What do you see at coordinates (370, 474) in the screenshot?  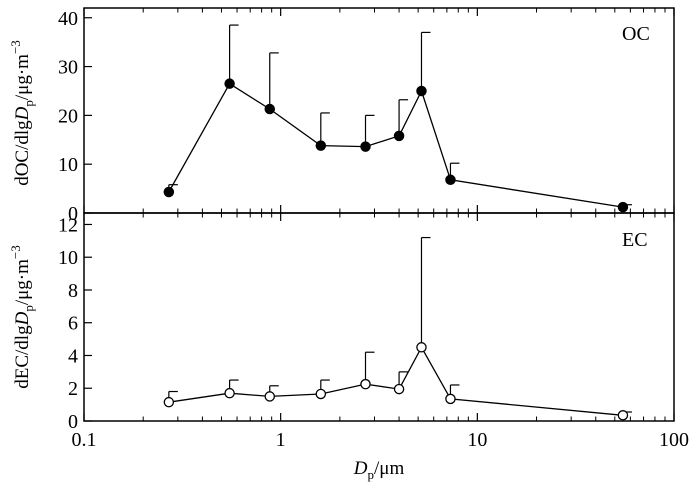 I see `x-title-sub: p` at bounding box center [370, 474].